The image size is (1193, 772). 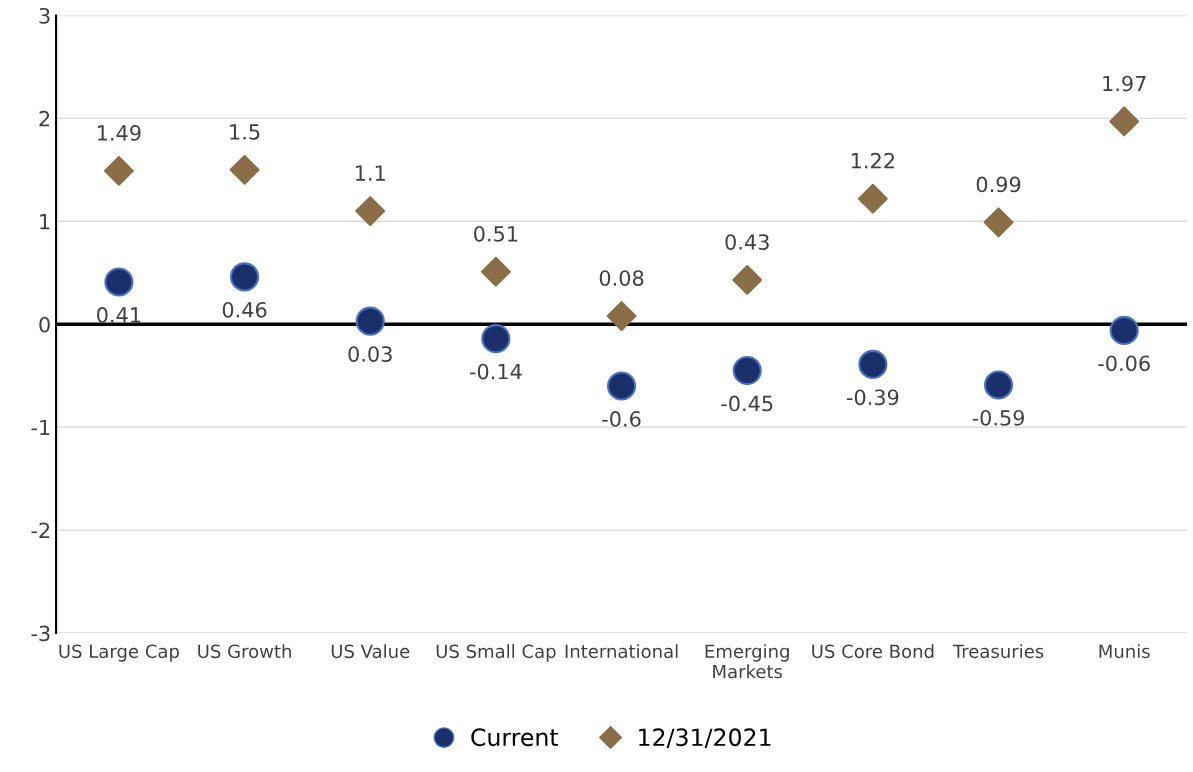 What do you see at coordinates (244, 651) in the screenshot?
I see `x-tick-label: US Growth` at bounding box center [244, 651].